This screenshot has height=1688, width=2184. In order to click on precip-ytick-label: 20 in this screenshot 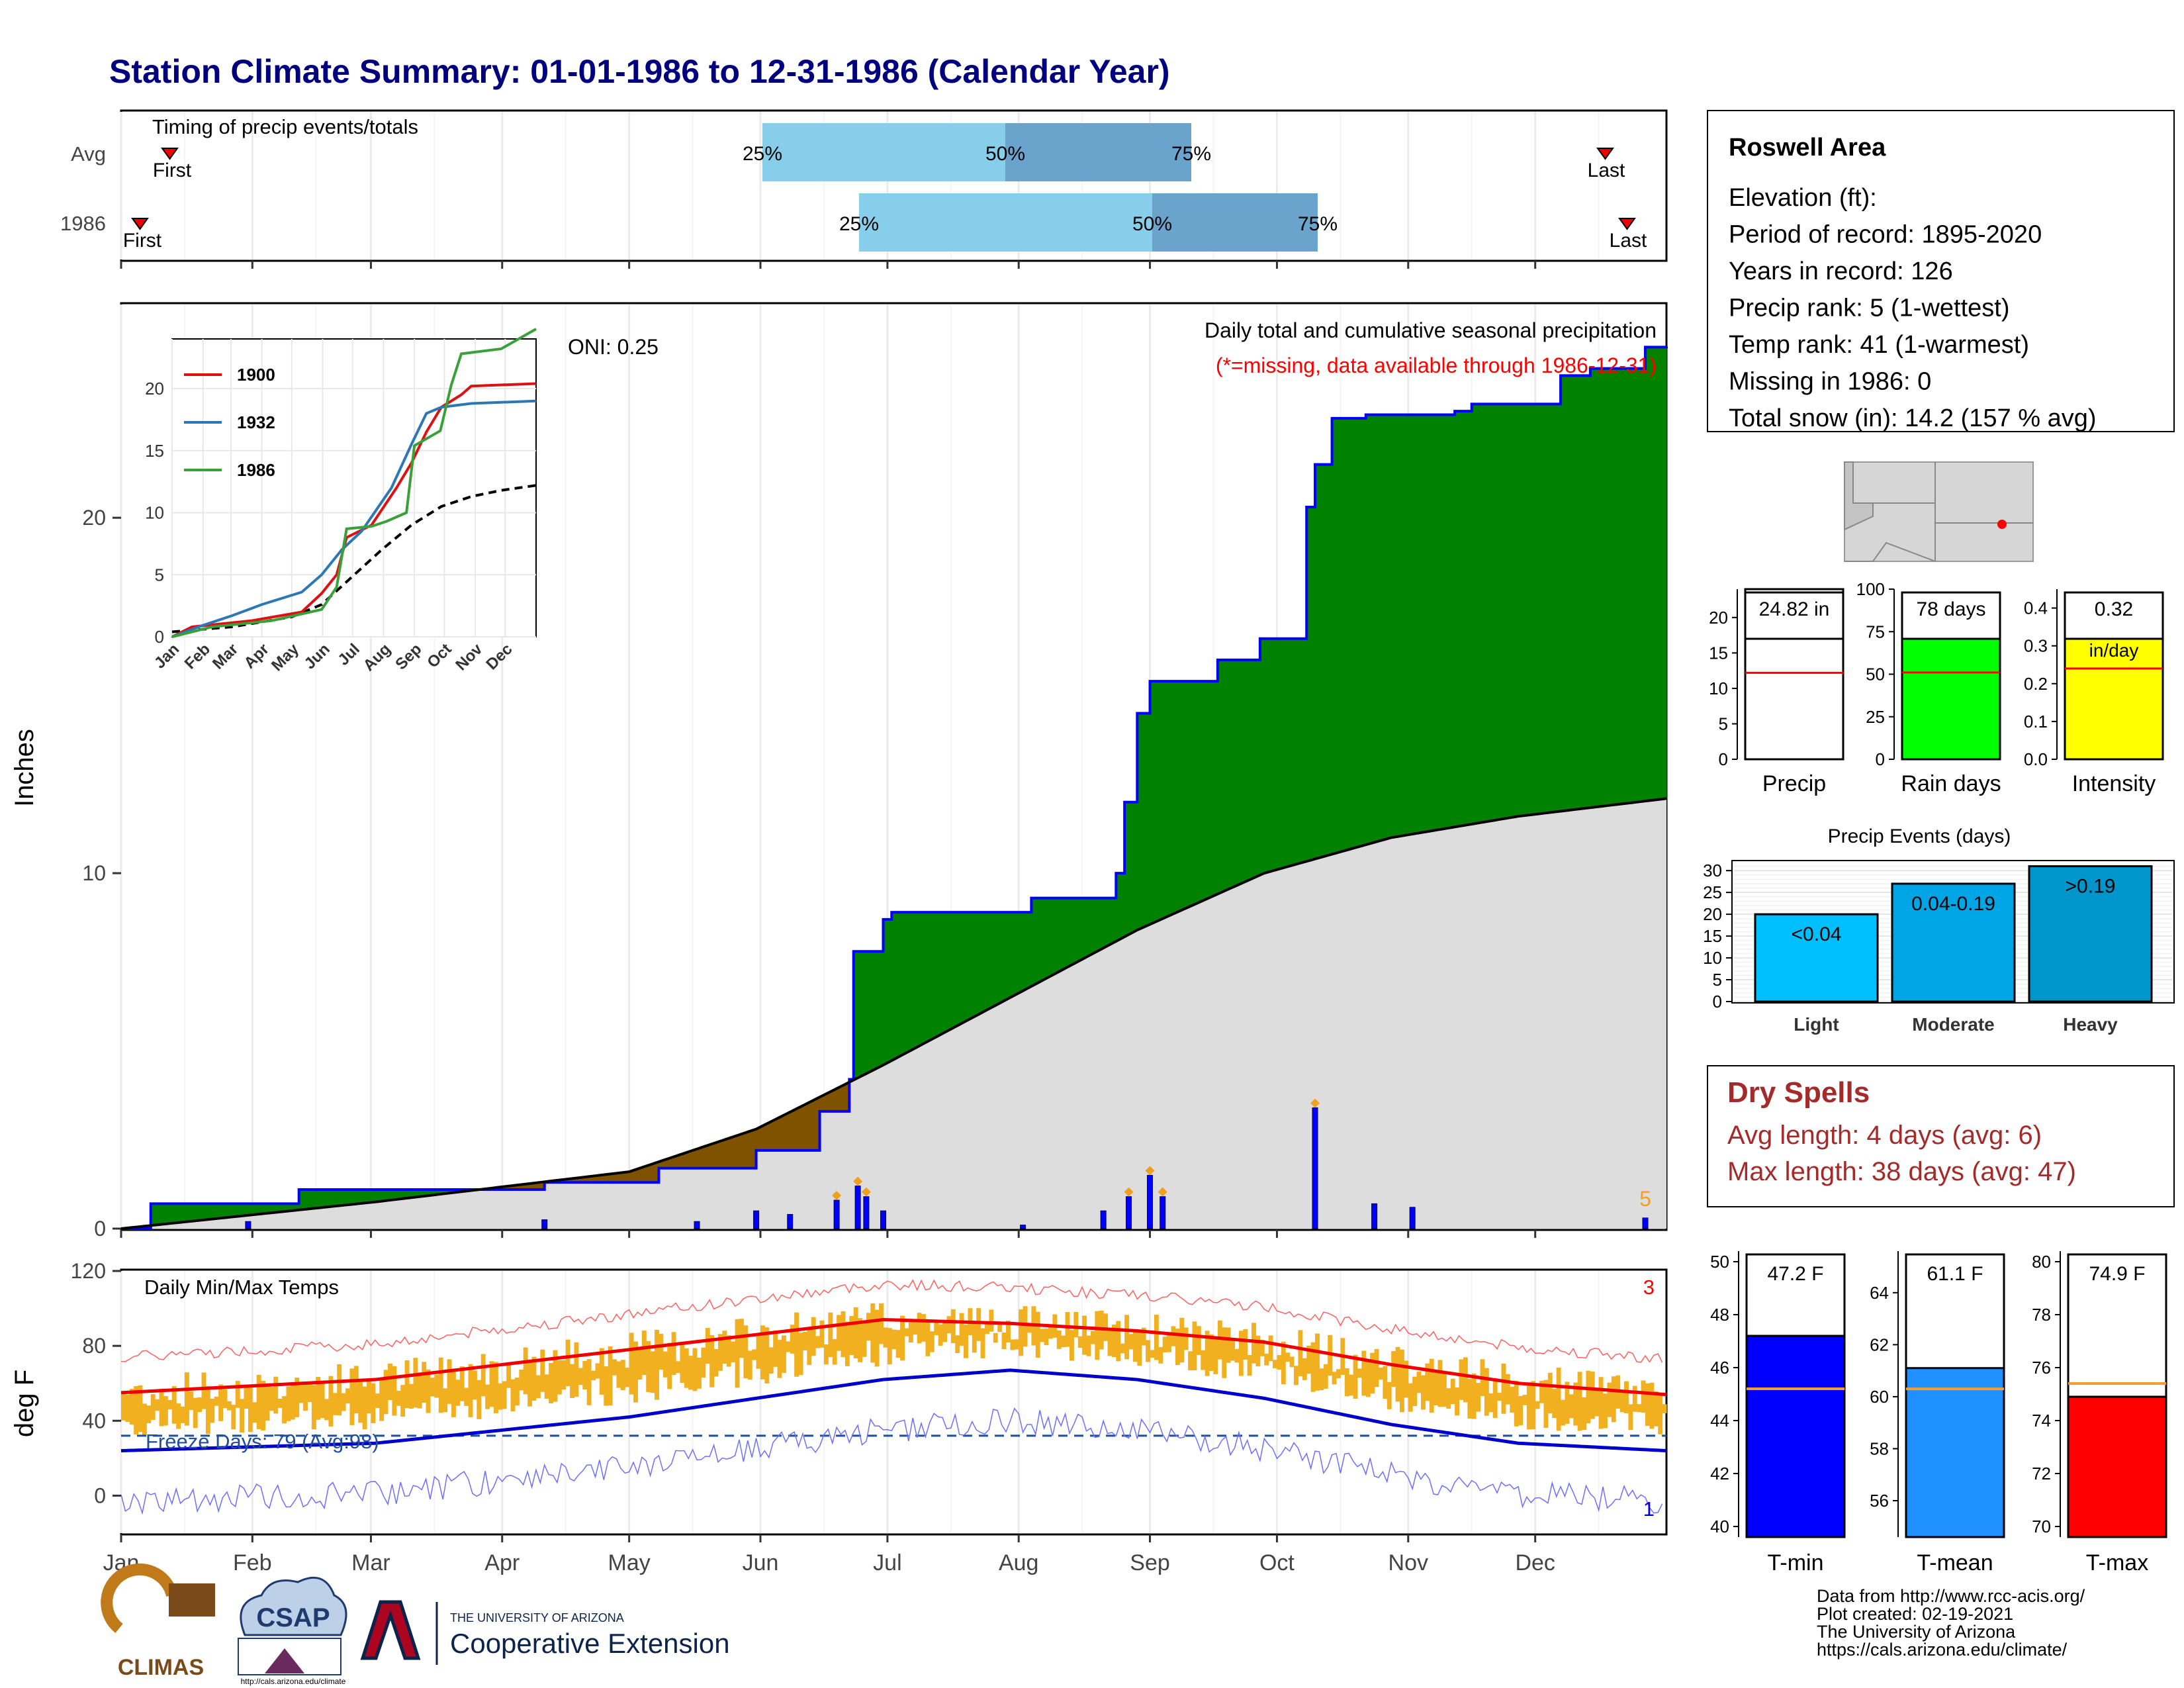, I will do `click(94, 518)`.